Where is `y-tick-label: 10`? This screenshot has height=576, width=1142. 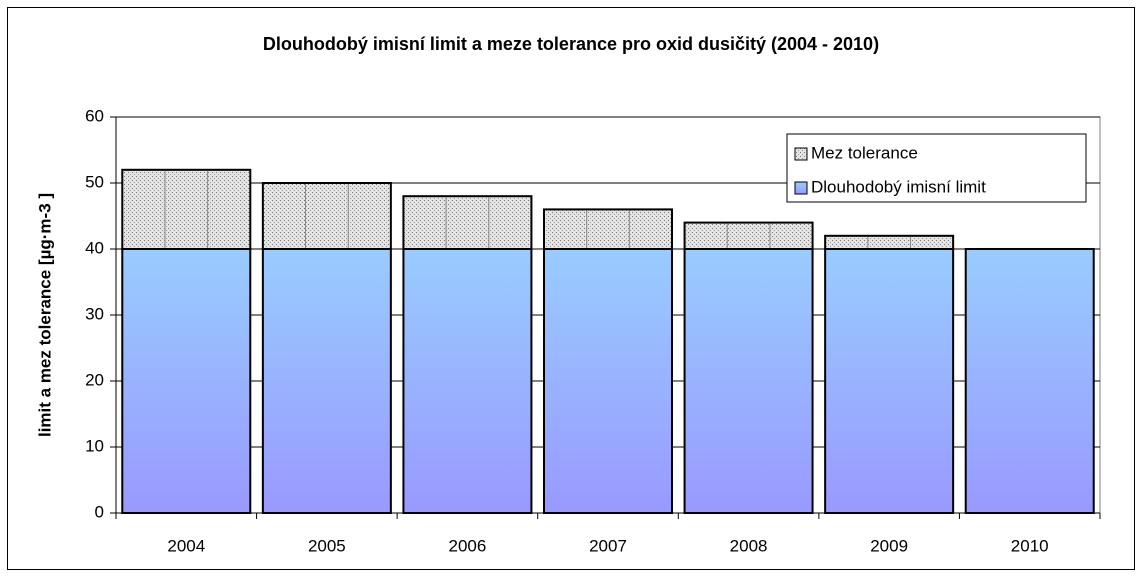
y-tick-label: 10 is located at coordinates (94, 445).